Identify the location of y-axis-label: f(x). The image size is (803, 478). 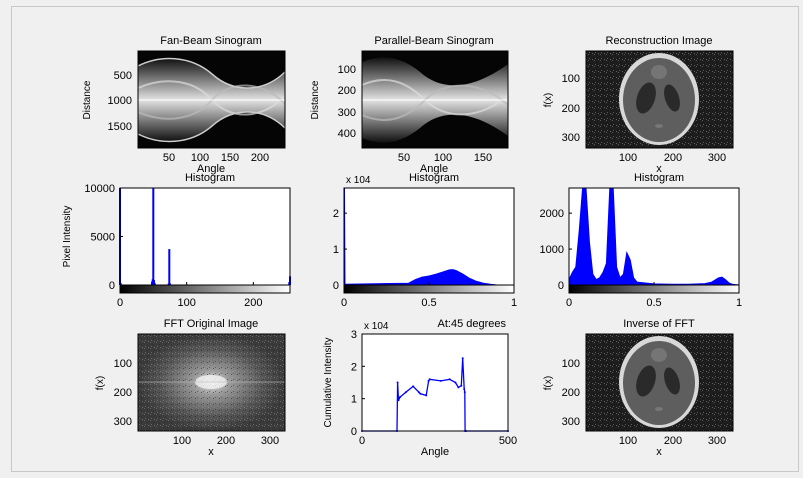
(100, 383).